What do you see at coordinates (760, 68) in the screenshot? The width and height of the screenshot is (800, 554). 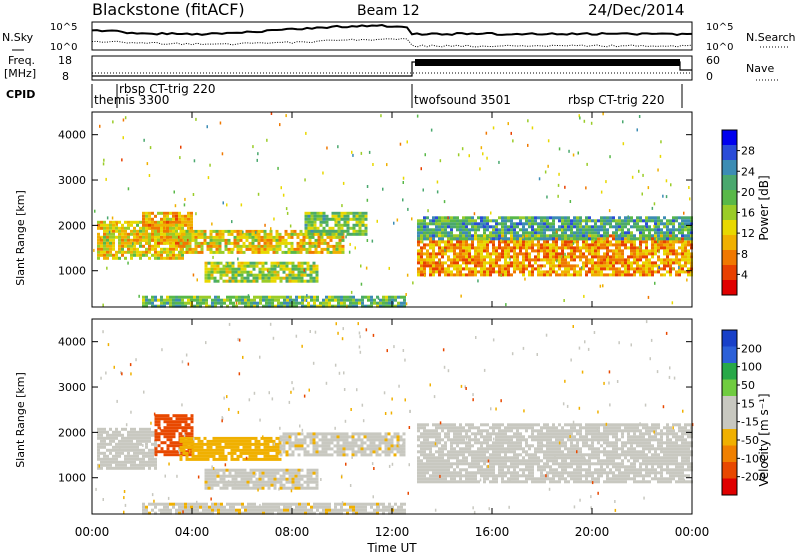 I see `nave-label: Nave` at bounding box center [760, 68].